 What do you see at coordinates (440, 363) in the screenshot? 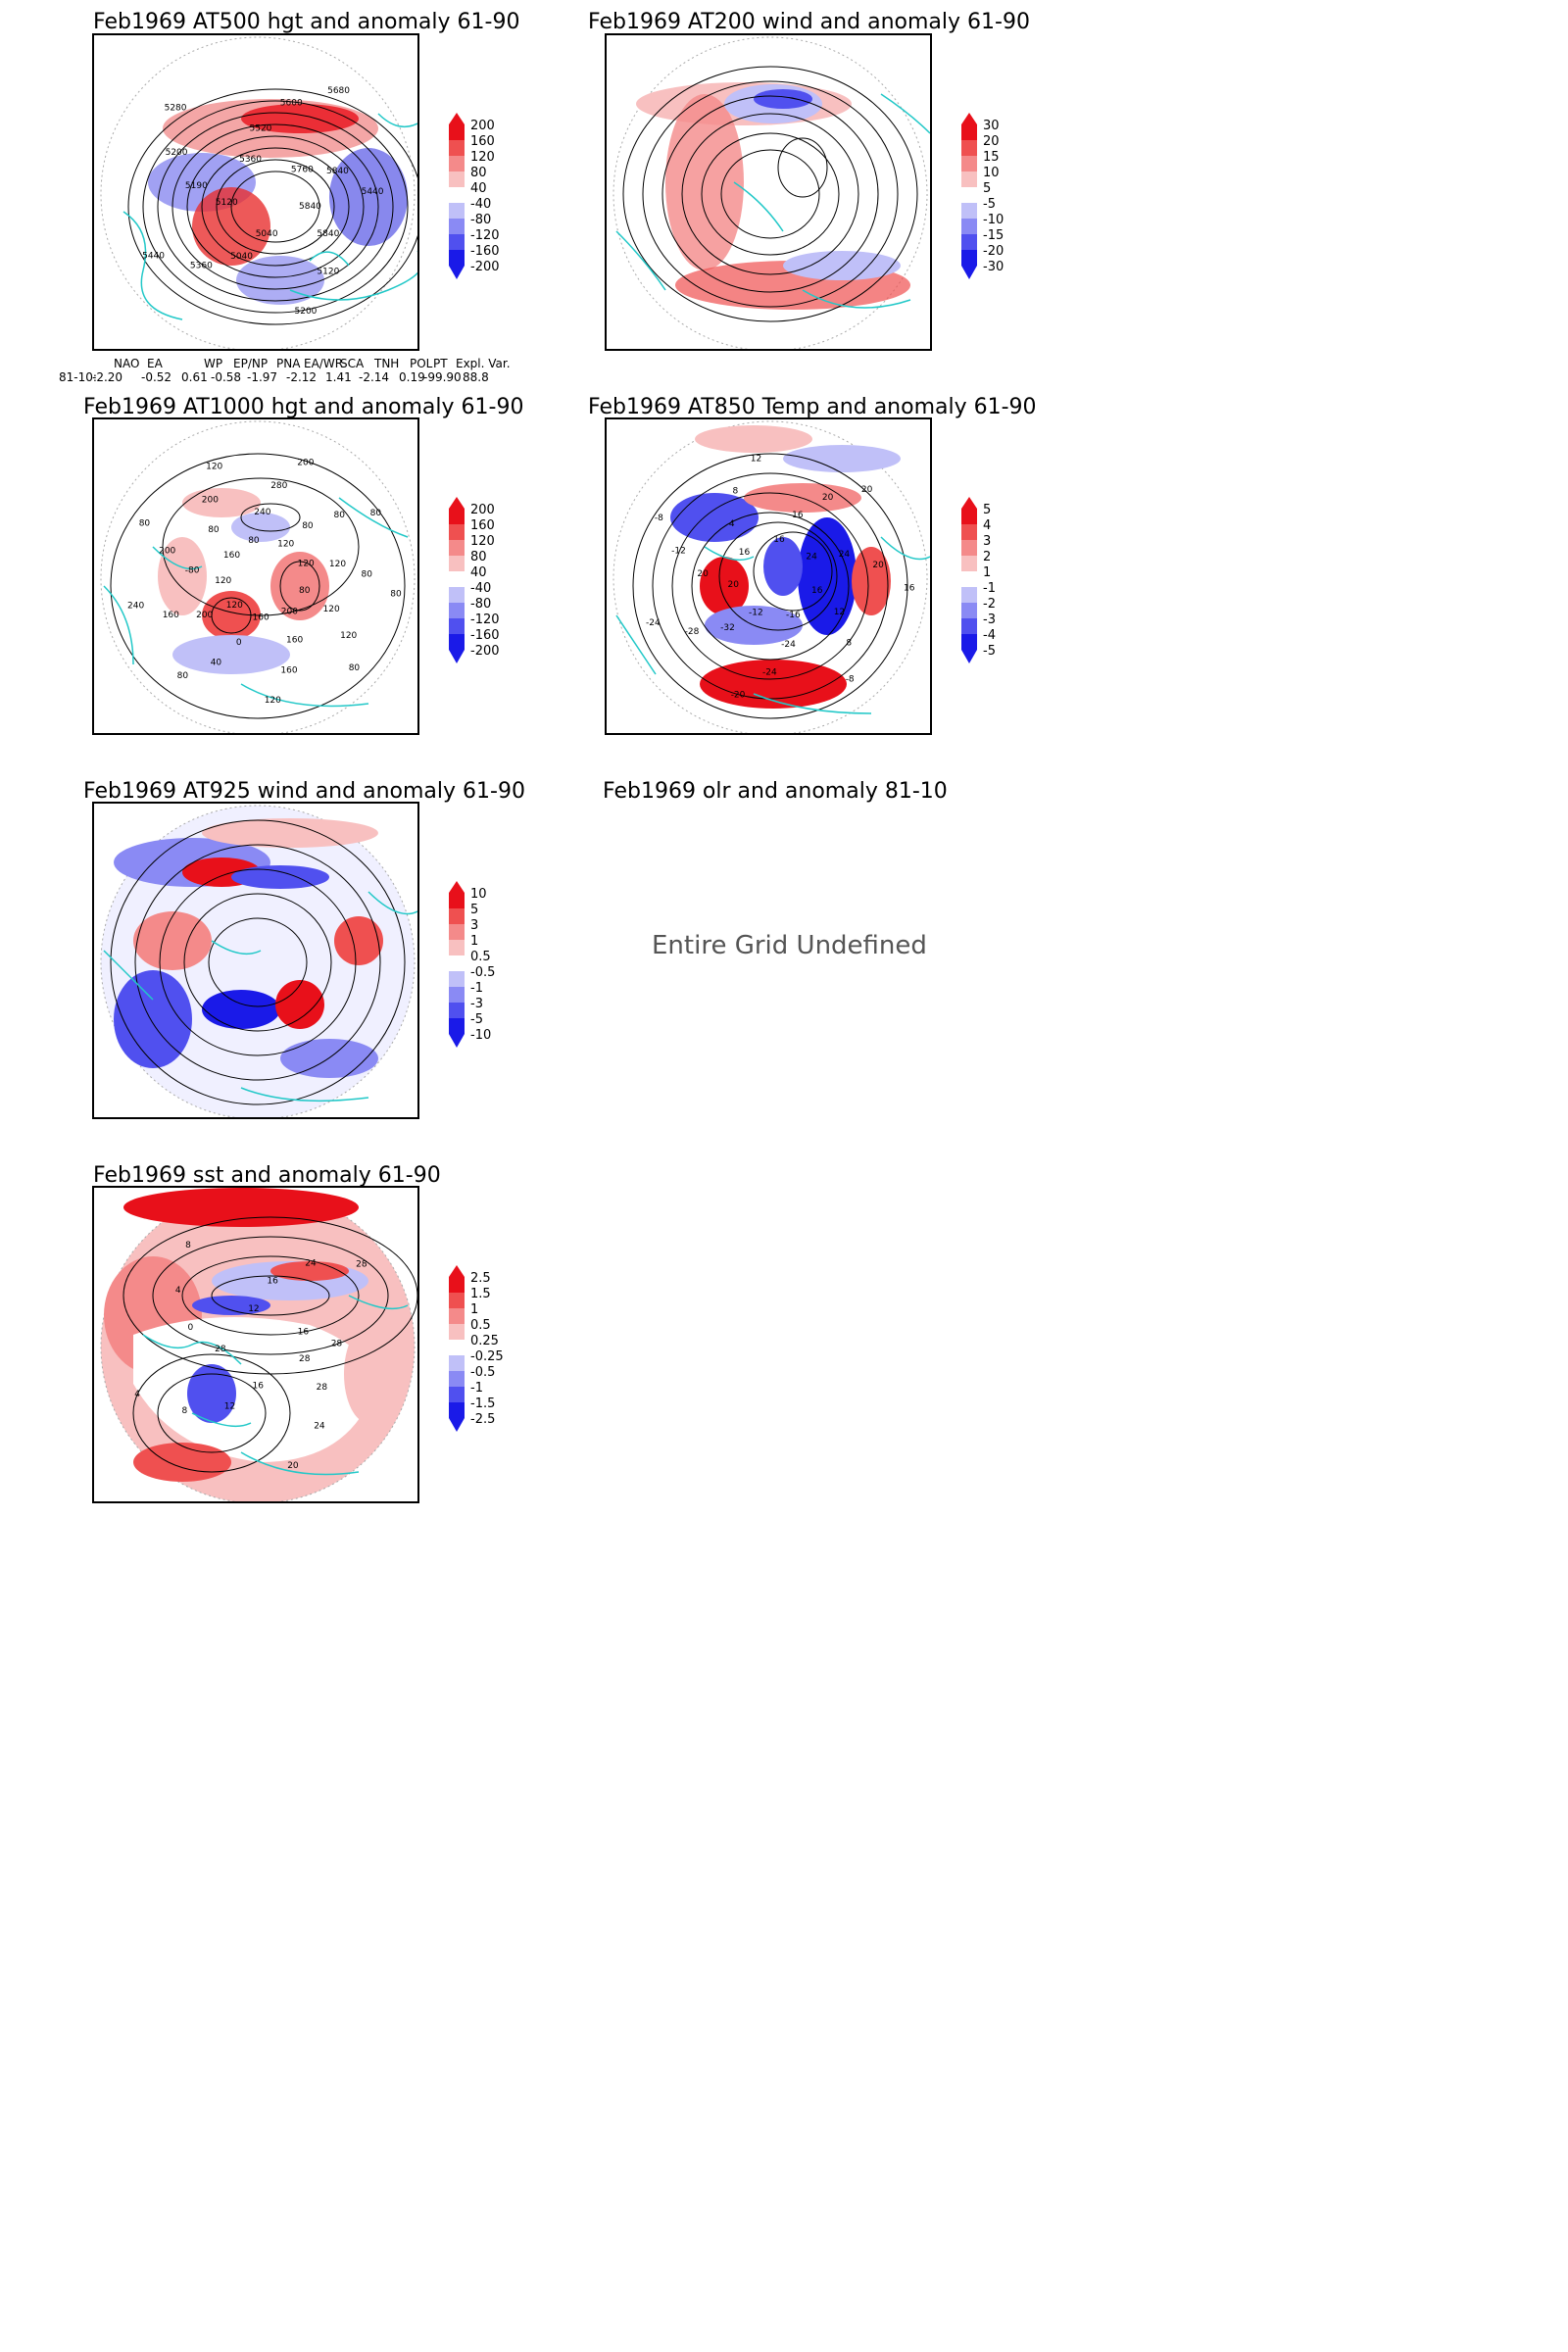
I see `index-header: PT` at bounding box center [440, 363].